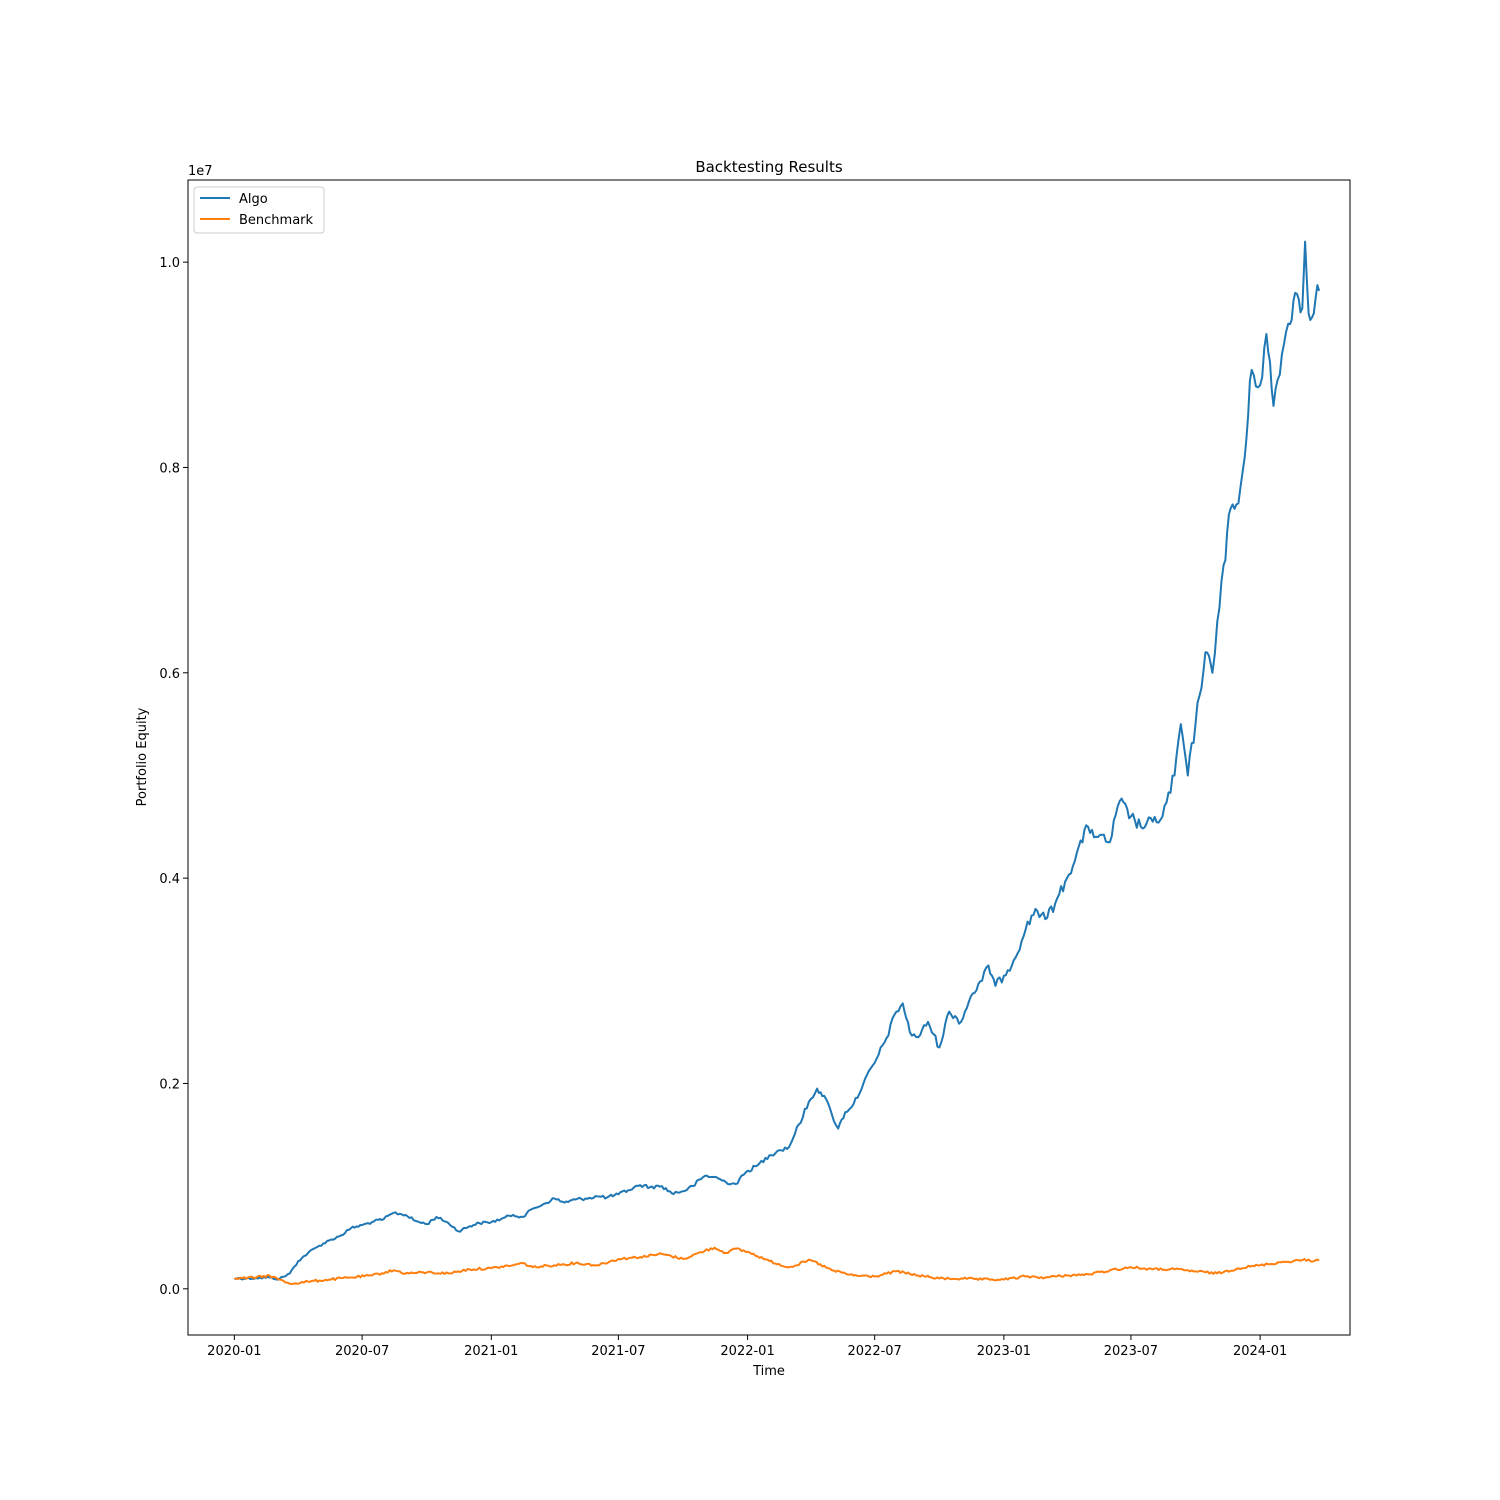 This screenshot has height=1500, width=1500. What do you see at coordinates (169, 468) in the screenshot?
I see `y-tick-label: 0.8` at bounding box center [169, 468].